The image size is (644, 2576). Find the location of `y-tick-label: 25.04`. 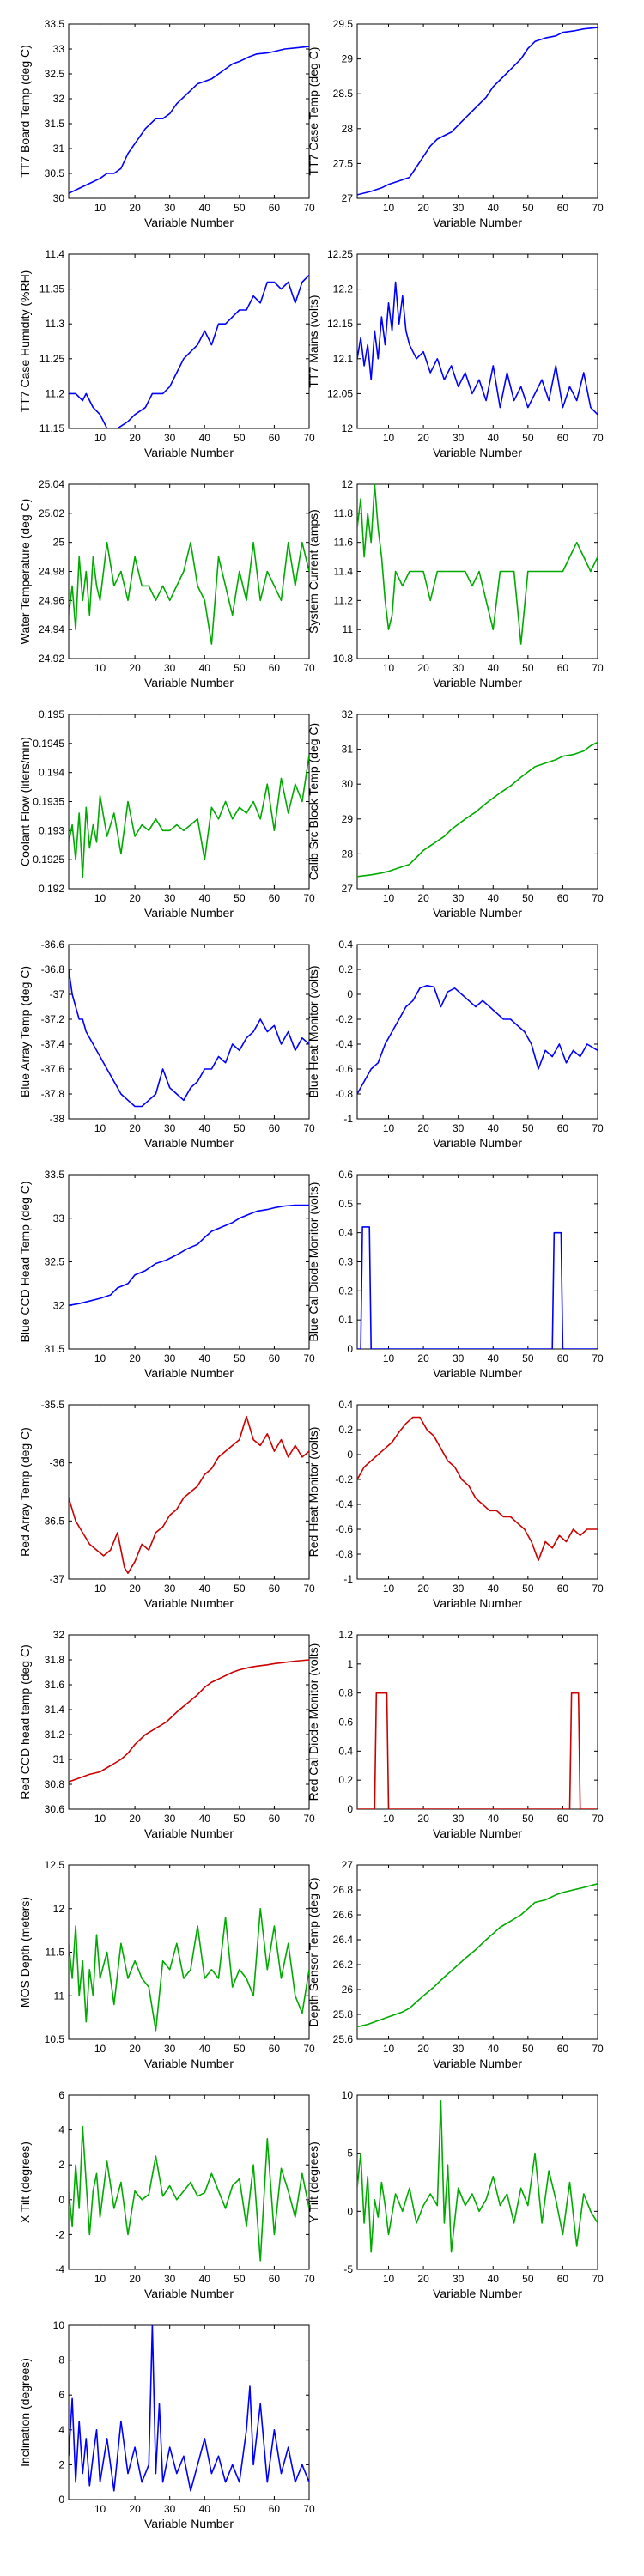

y-tick-label: 25.04 is located at coordinates (52, 484).